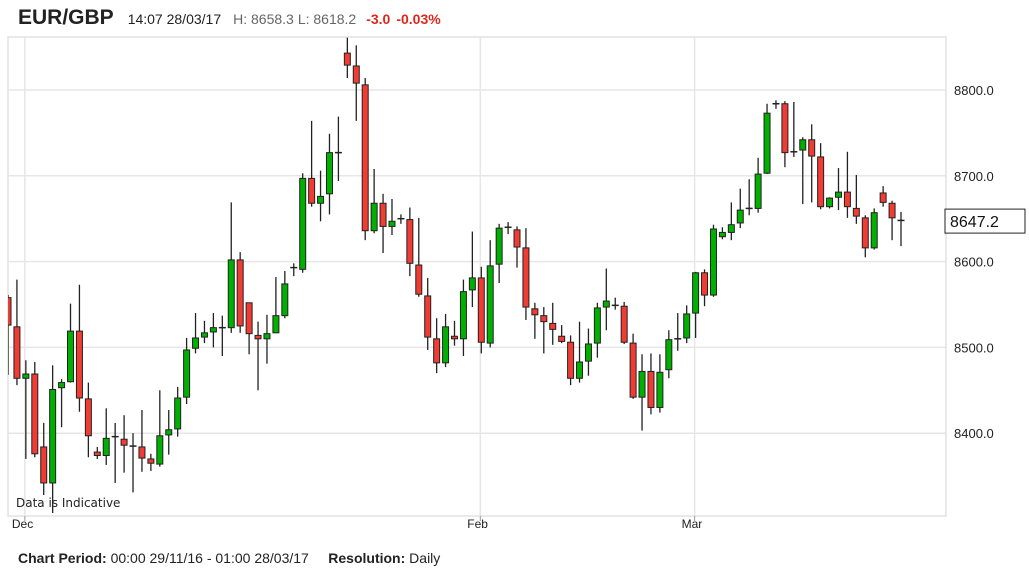 The image size is (1029, 576). What do you see at coordinates (22, 524) in the screenshot?
I see `x-tick-label: Dec` at bounding box center [22, 524].